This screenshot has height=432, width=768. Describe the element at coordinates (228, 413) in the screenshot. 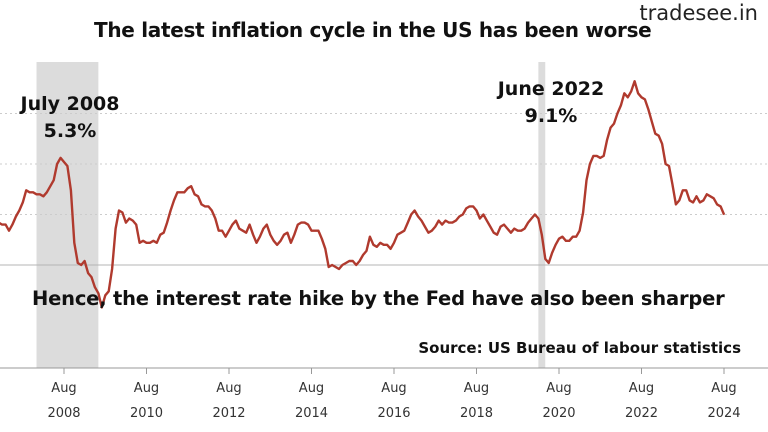

I see `x-tick-year: 2012` at that location.